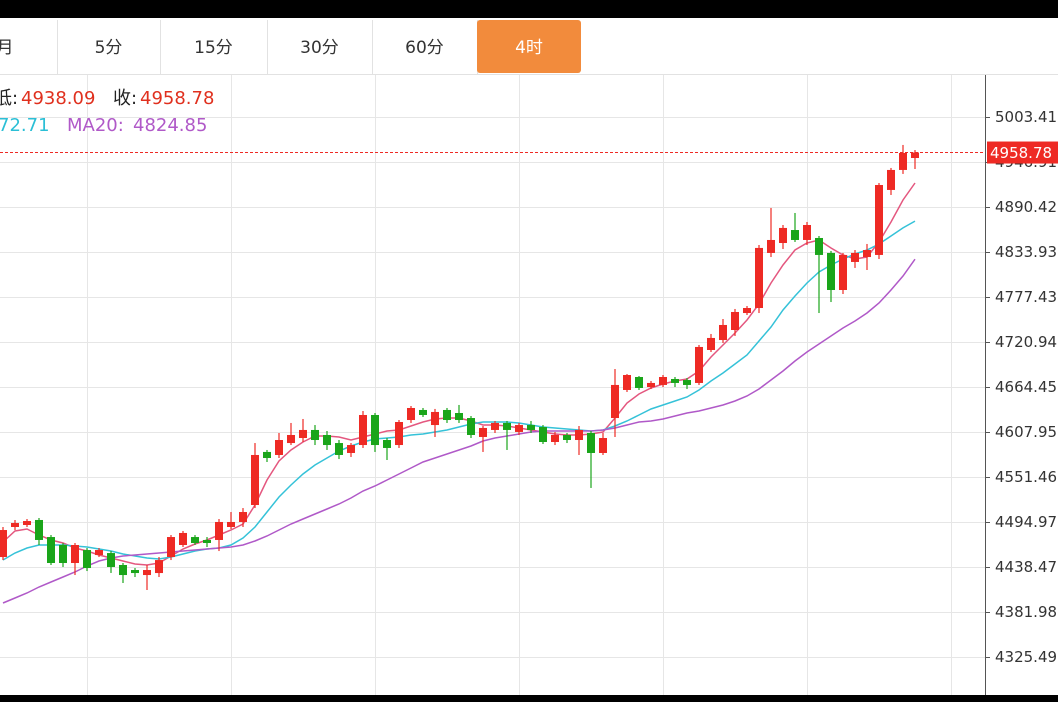 The height and width of the screenshot is (702, 1058). I want to click on tab-label: 4时, so click(529, 48).